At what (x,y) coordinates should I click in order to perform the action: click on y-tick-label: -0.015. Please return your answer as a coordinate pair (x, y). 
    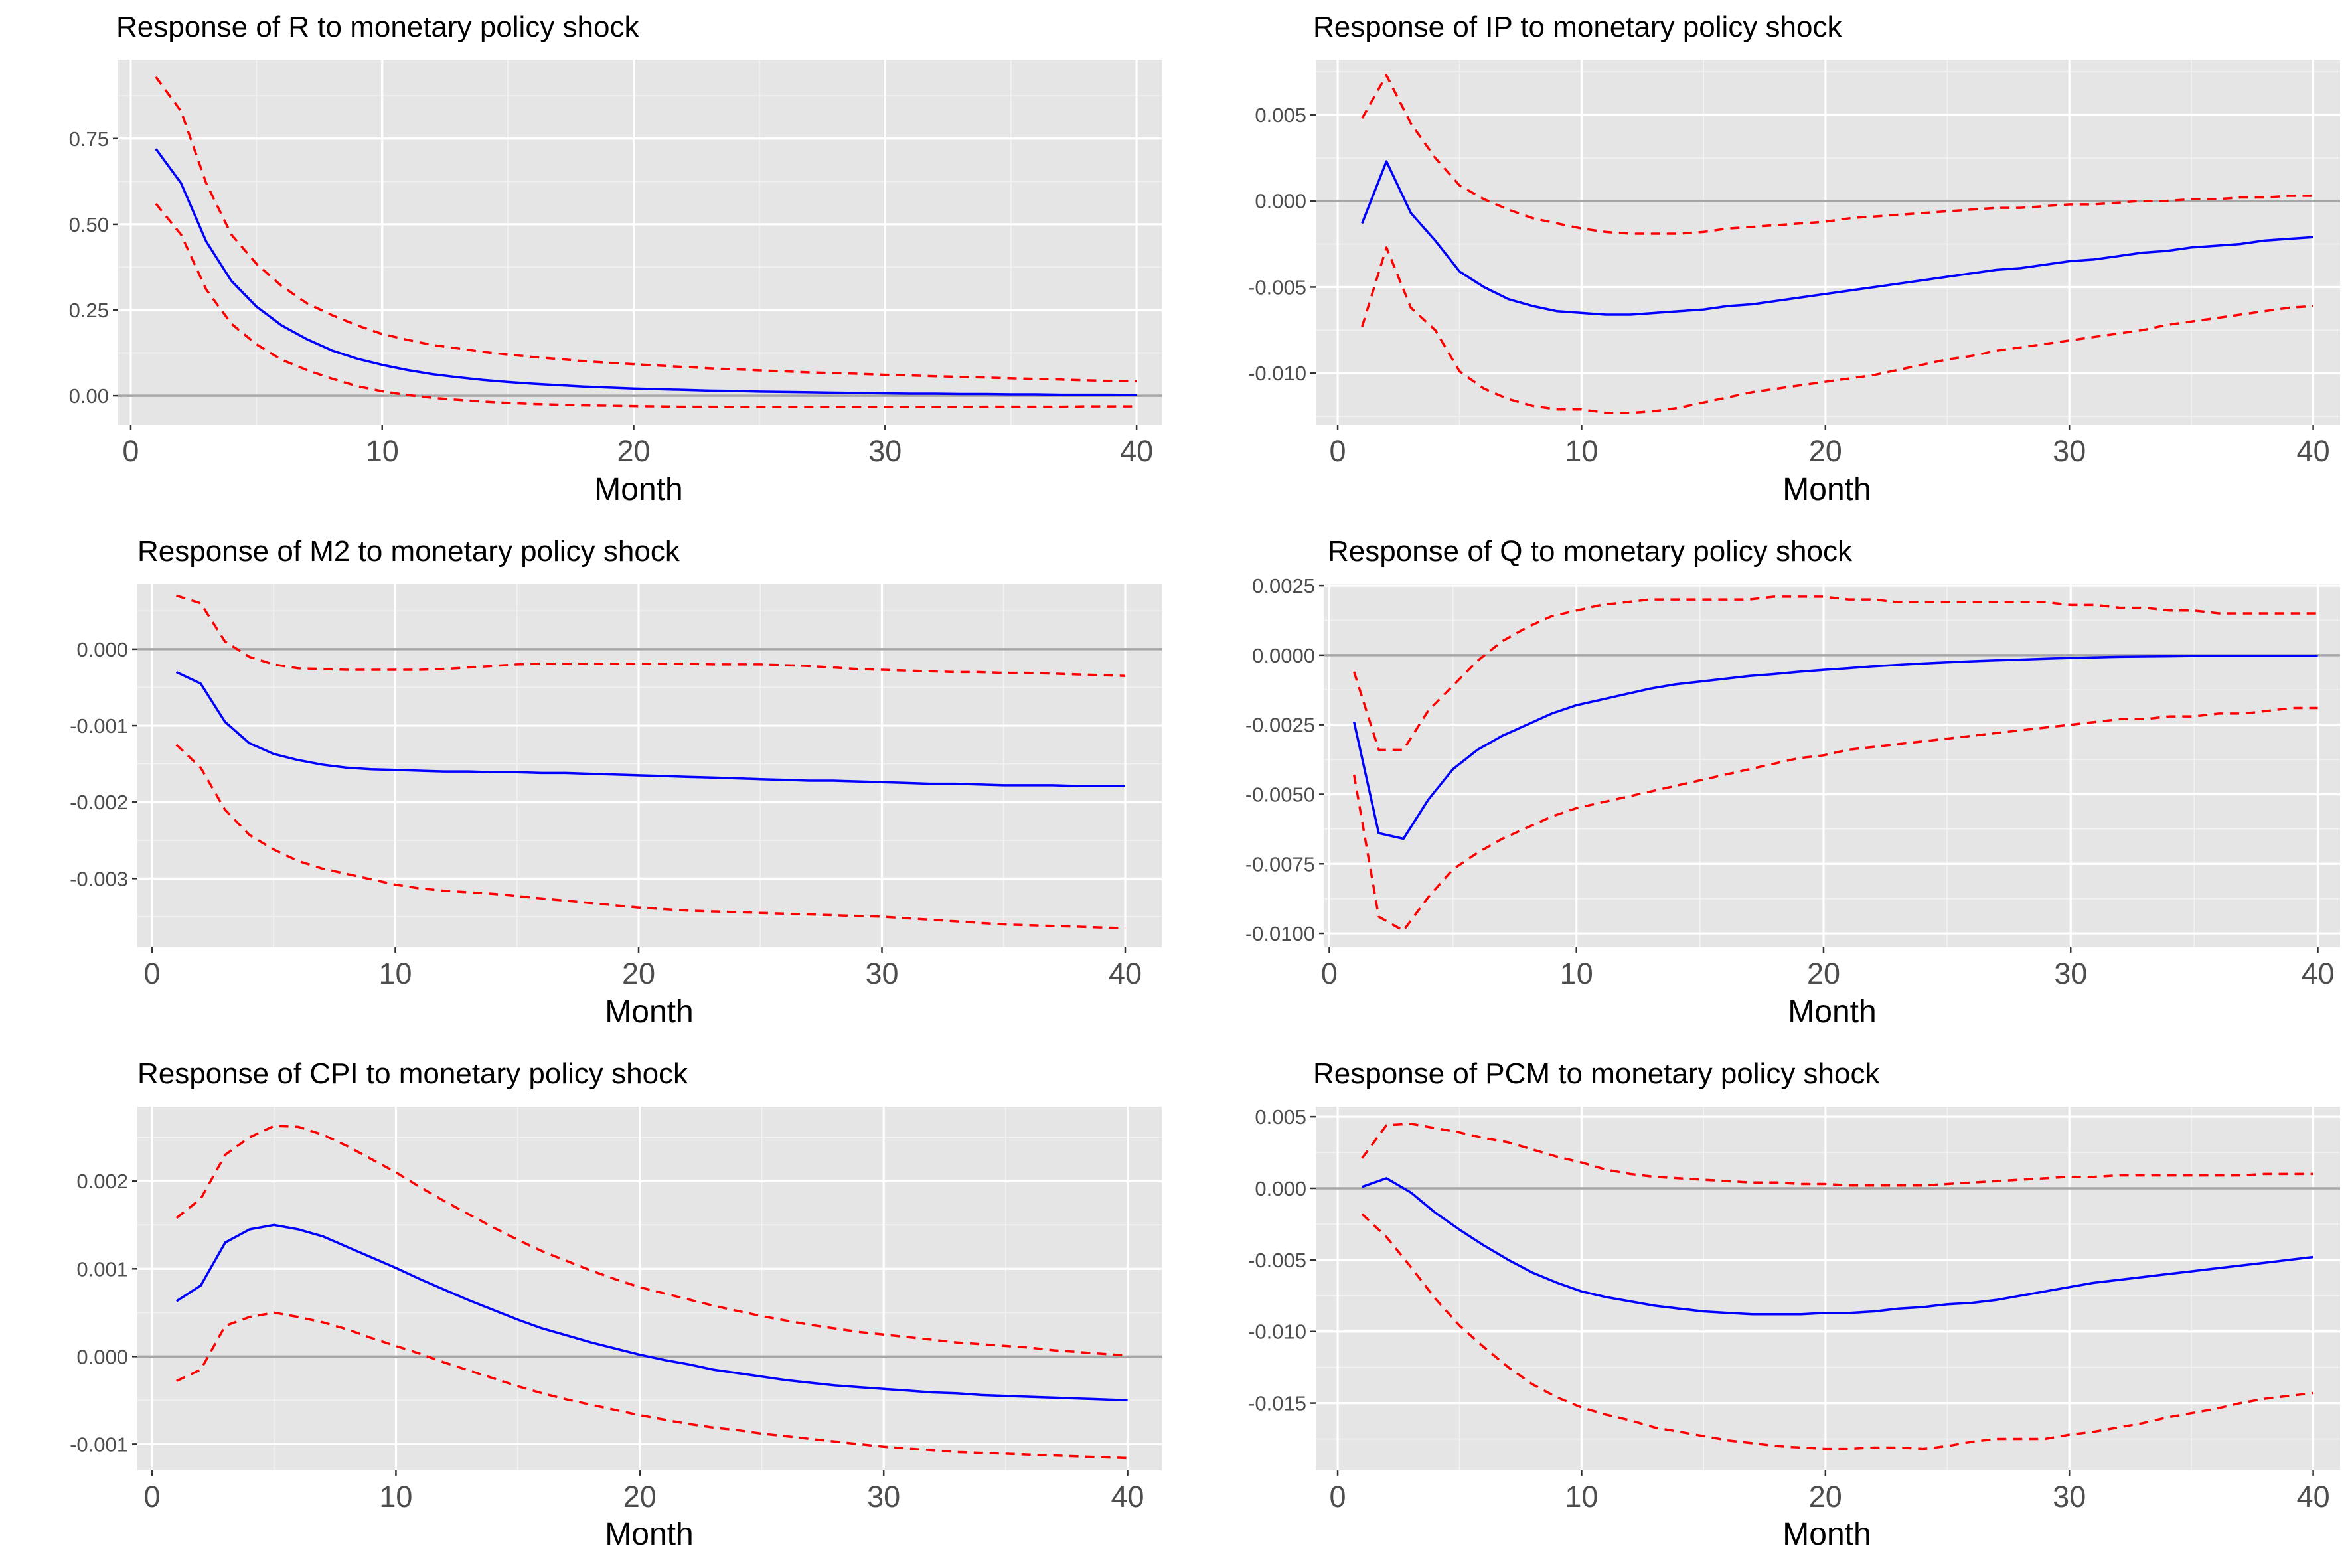
    Looking at the image, I should click on (1277, 1404).